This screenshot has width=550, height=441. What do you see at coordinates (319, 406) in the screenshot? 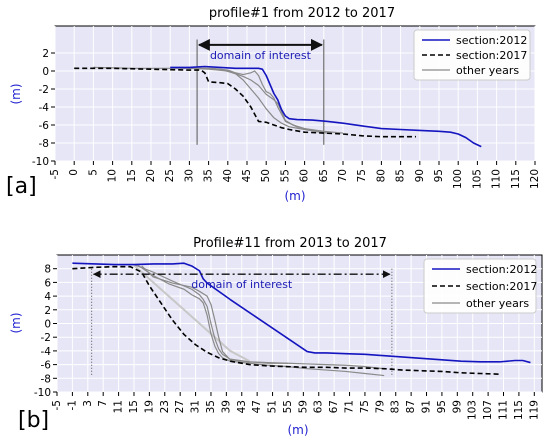
I see `x-tick-label: 63` at bounding box center [319, 406].